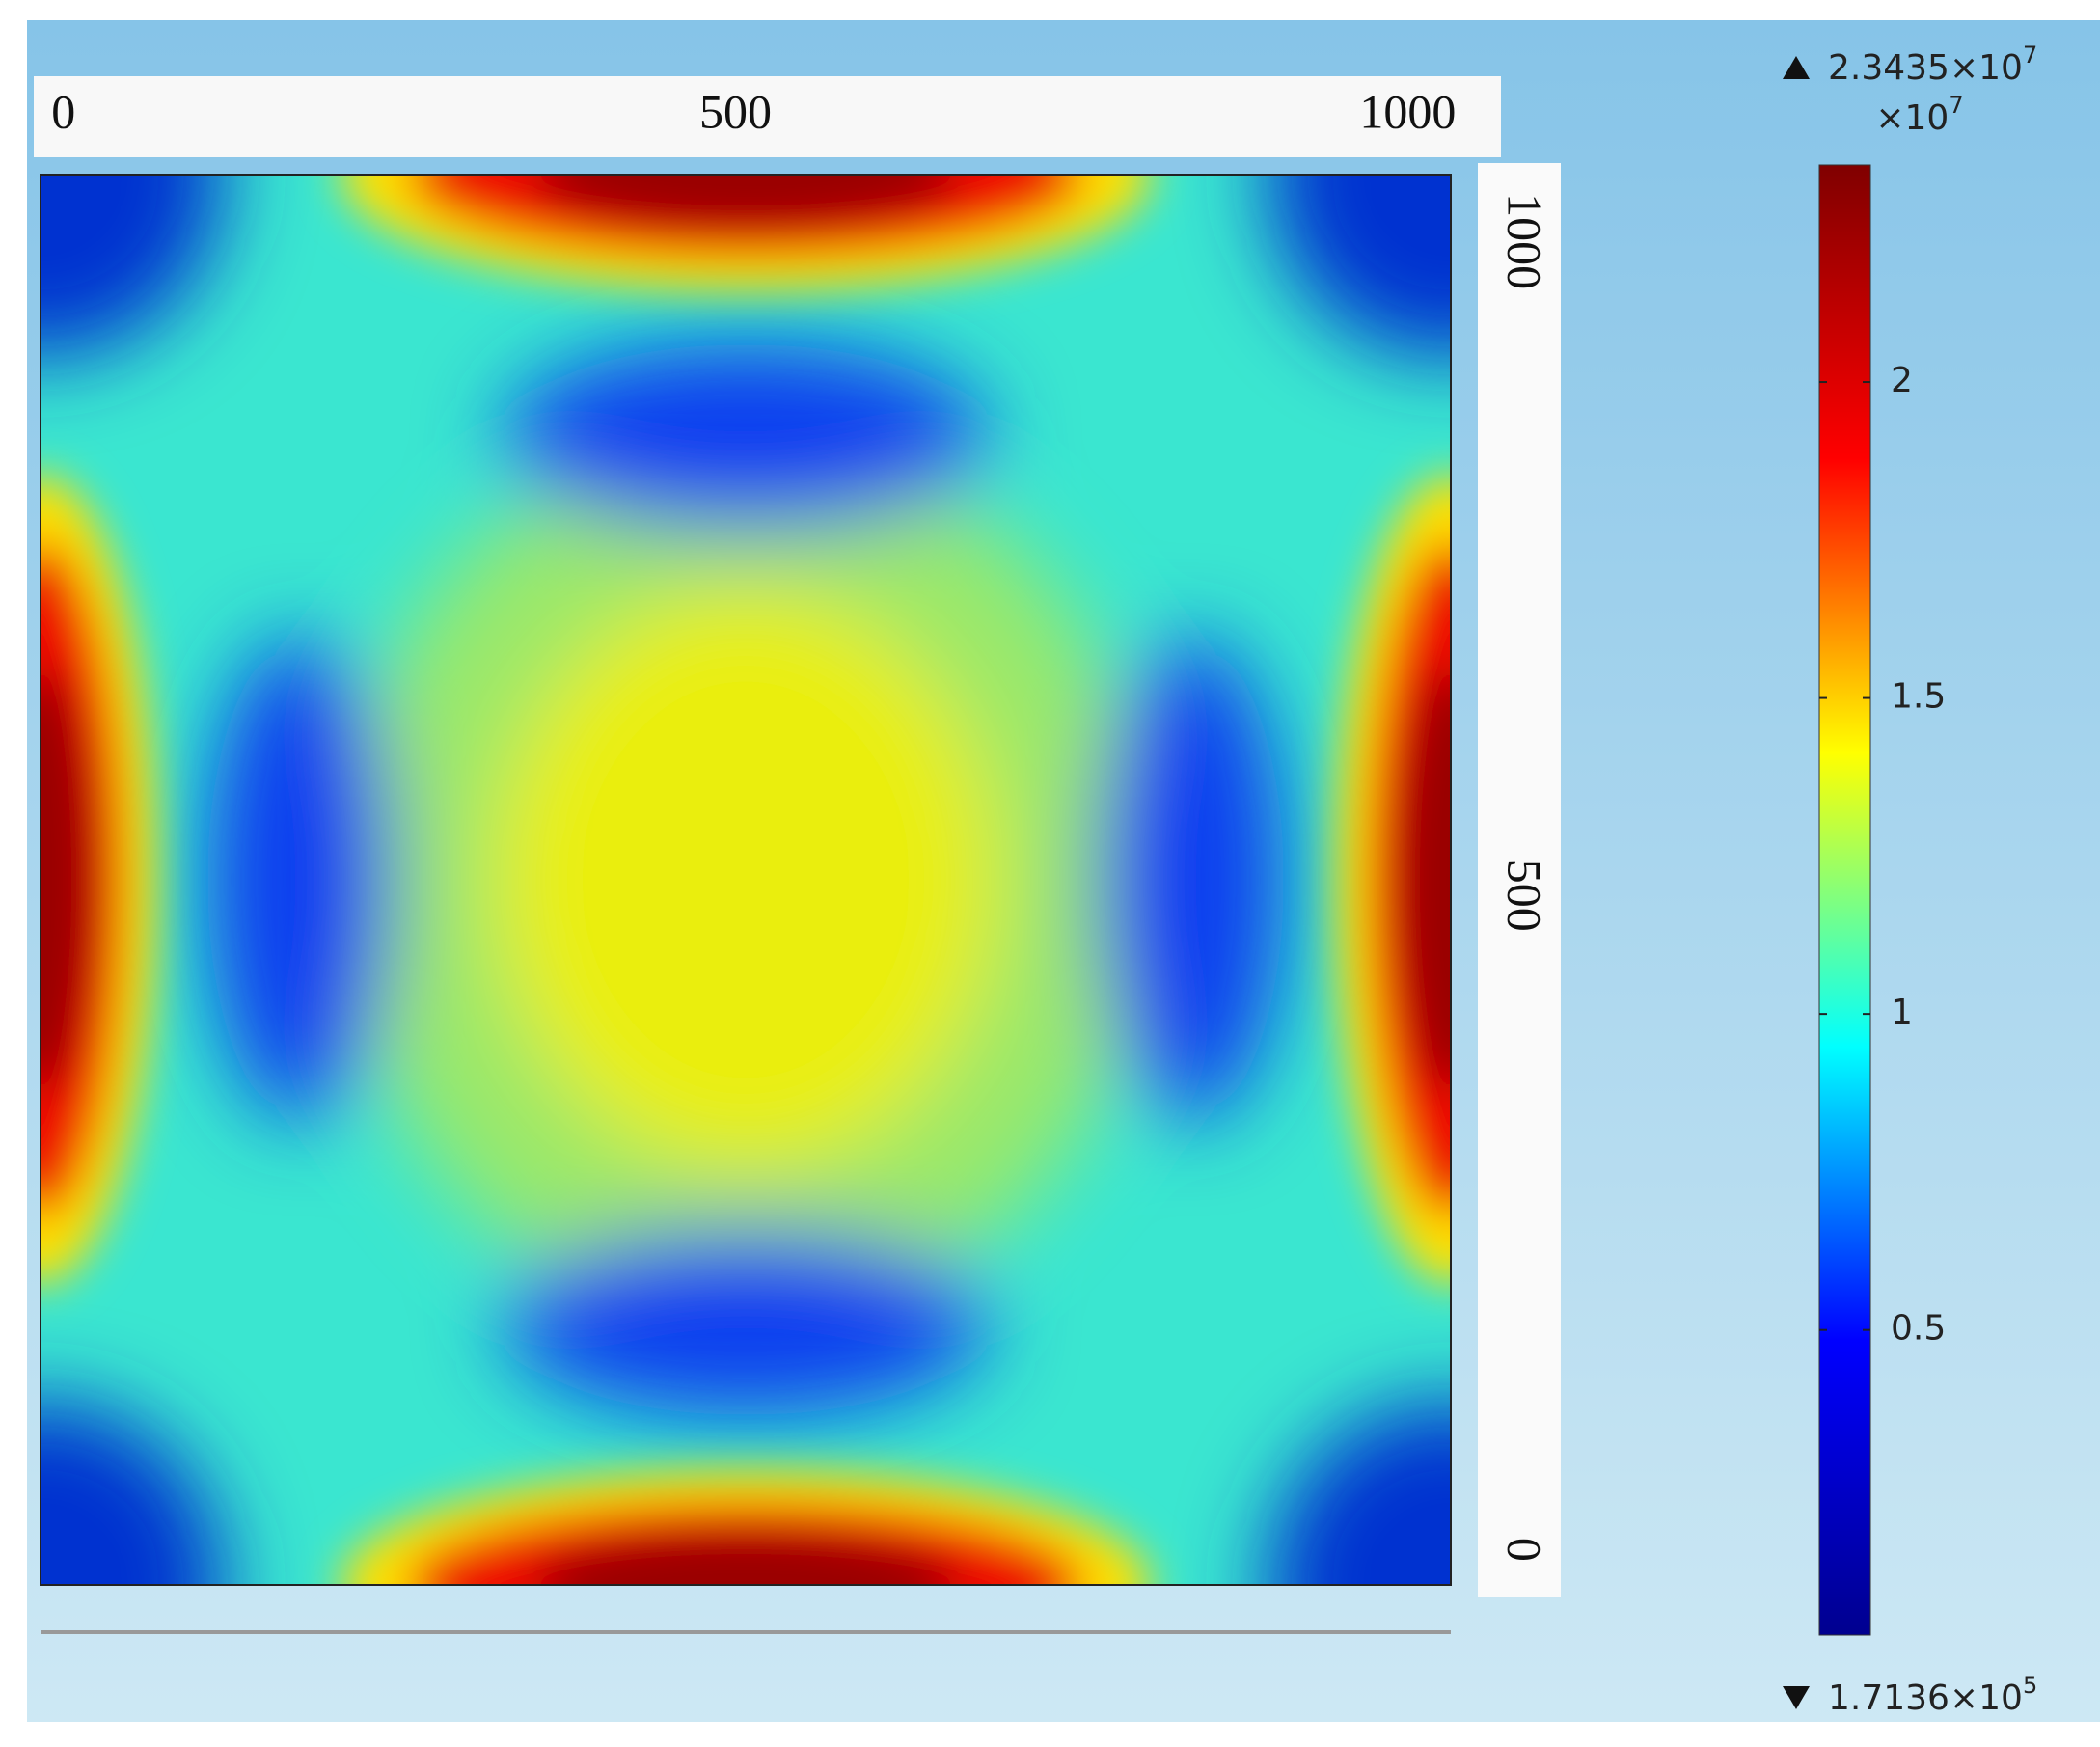 This screenshot has height=1747, width=2100. Describe the element at coordinates (1844, 900) in the screenshot. I see `colorbar` at that location.